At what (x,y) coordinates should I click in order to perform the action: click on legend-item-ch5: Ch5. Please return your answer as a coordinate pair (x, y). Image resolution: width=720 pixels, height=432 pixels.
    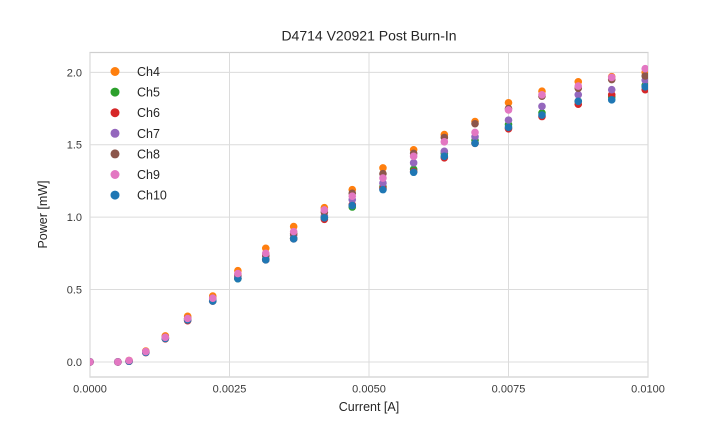
    Looking at the image, I should click on (135, 93).